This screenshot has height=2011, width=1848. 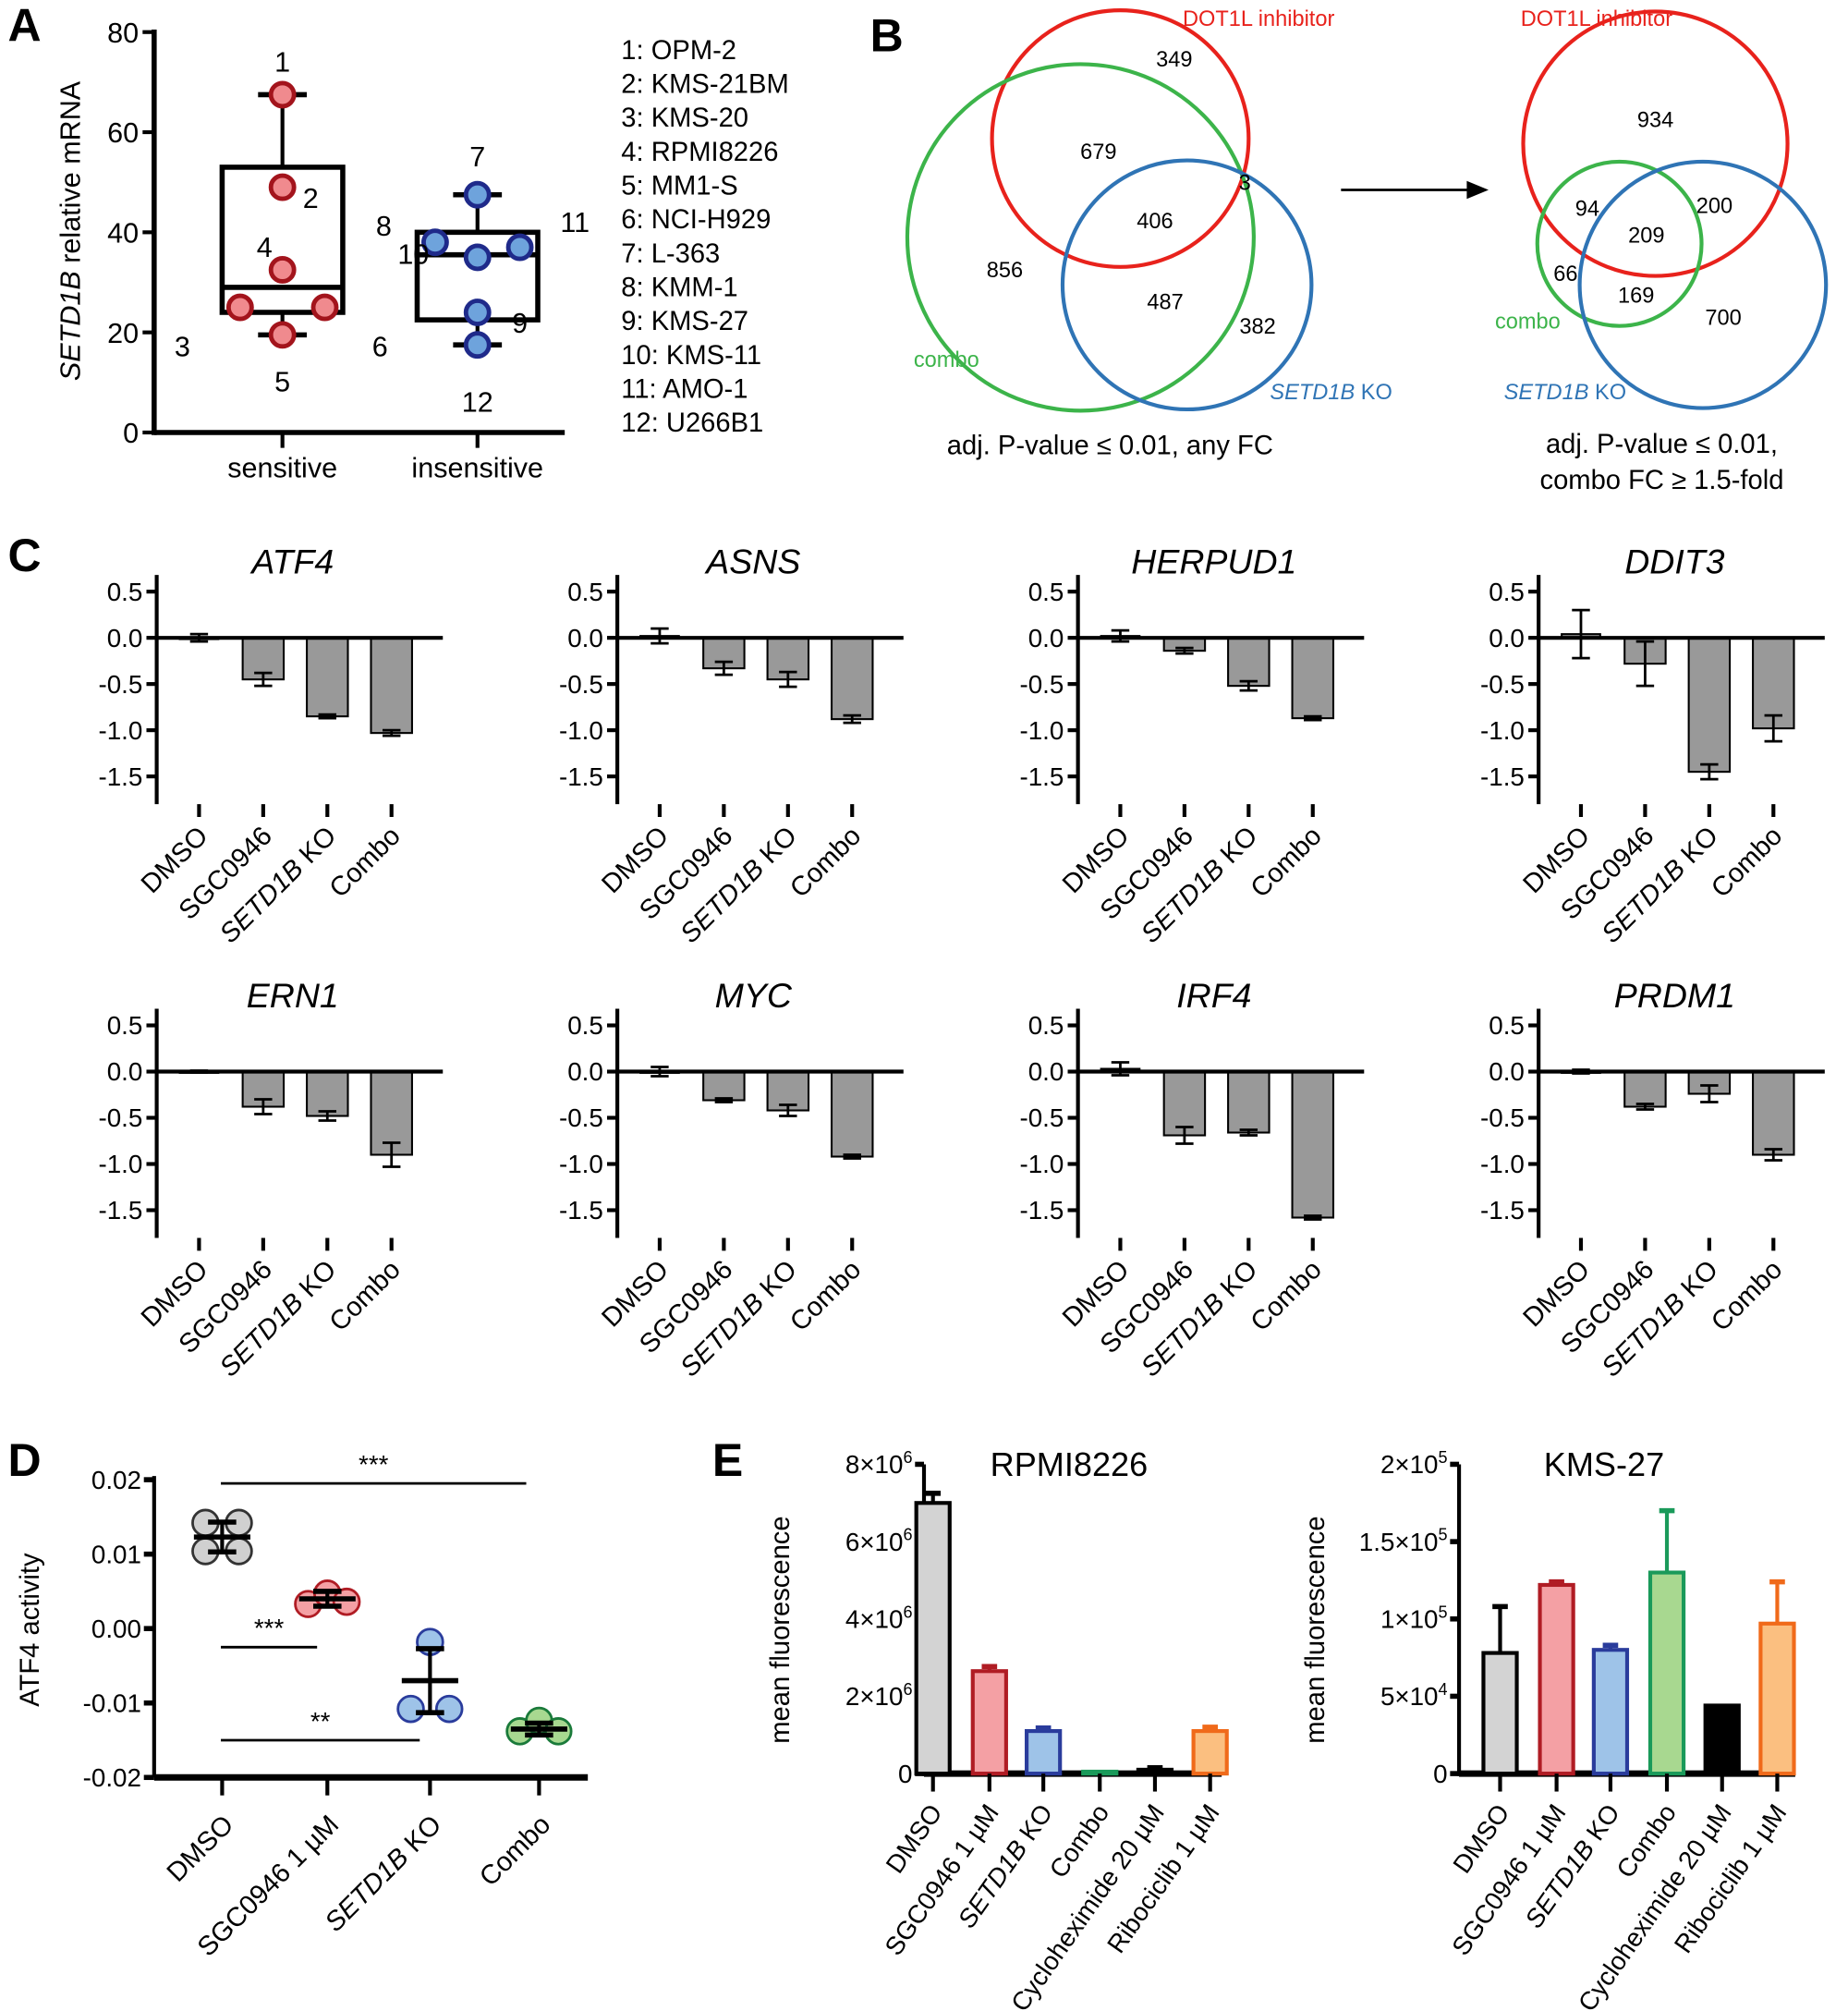 I want to click on point-label: 12, so click(x=478, y=402).